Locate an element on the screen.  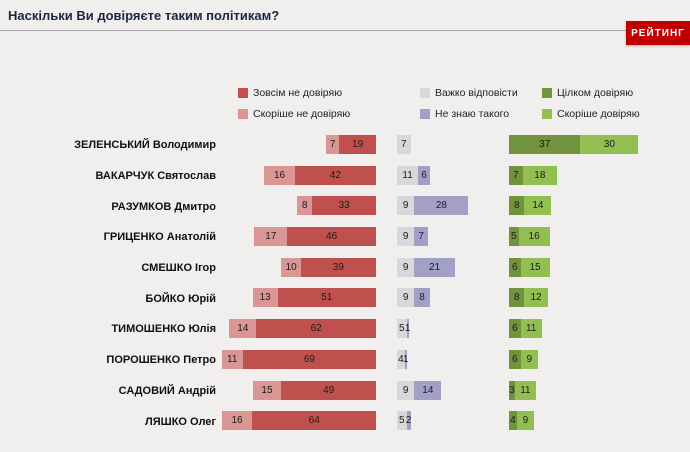
bar-segment: 1 is located at coordinates (407, 329).